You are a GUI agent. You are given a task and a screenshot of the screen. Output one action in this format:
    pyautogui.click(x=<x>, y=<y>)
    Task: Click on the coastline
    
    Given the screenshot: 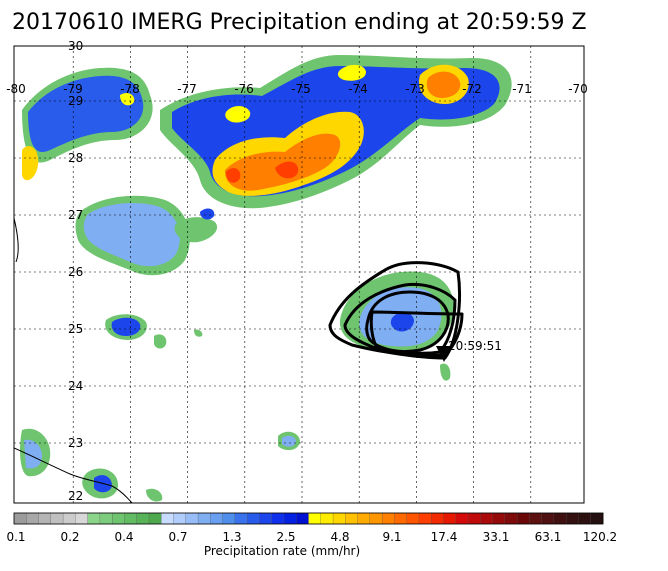 What is the action you would take?
    pyautogui.click(x=73, y=360)
    